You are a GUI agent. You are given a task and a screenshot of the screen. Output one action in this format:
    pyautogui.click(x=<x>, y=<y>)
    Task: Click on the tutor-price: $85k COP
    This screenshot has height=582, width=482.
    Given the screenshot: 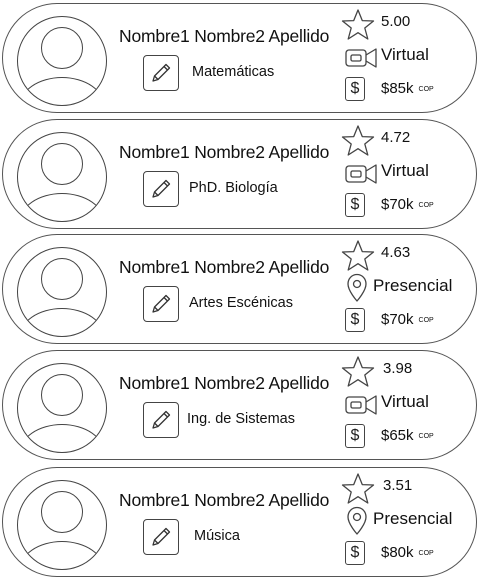 What is the action you would take?
    pyautogui.click(x=407, y=88)
    